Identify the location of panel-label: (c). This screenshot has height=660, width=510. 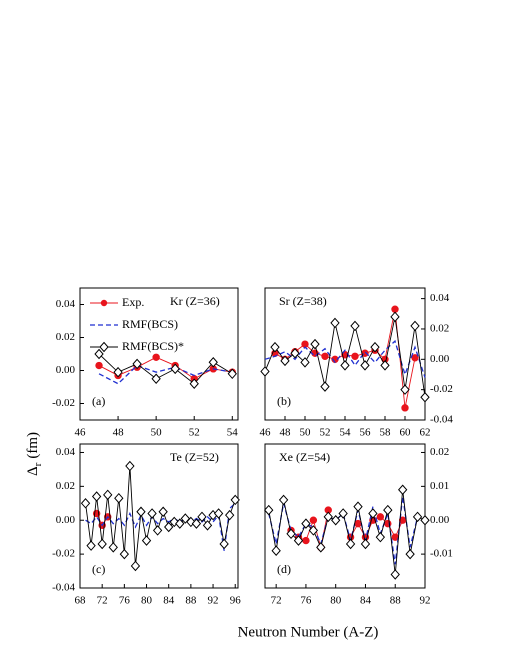
(98, 569).